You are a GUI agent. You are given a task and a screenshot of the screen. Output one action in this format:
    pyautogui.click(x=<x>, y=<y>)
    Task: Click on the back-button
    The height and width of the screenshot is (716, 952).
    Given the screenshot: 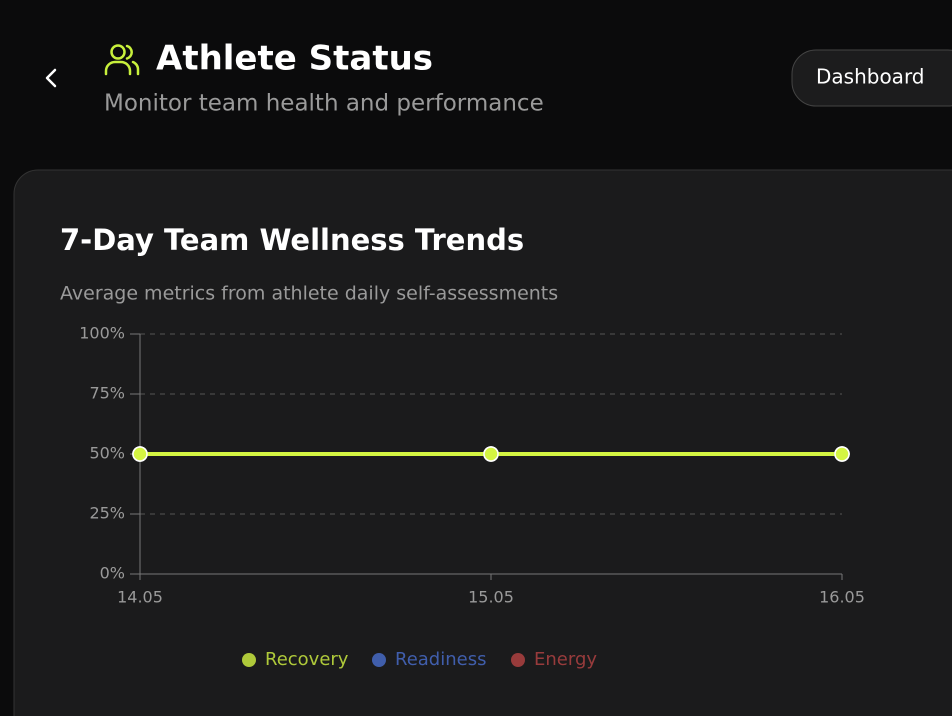 What is the action you would take?
    pyautogui.click(x=51, y=78)
    